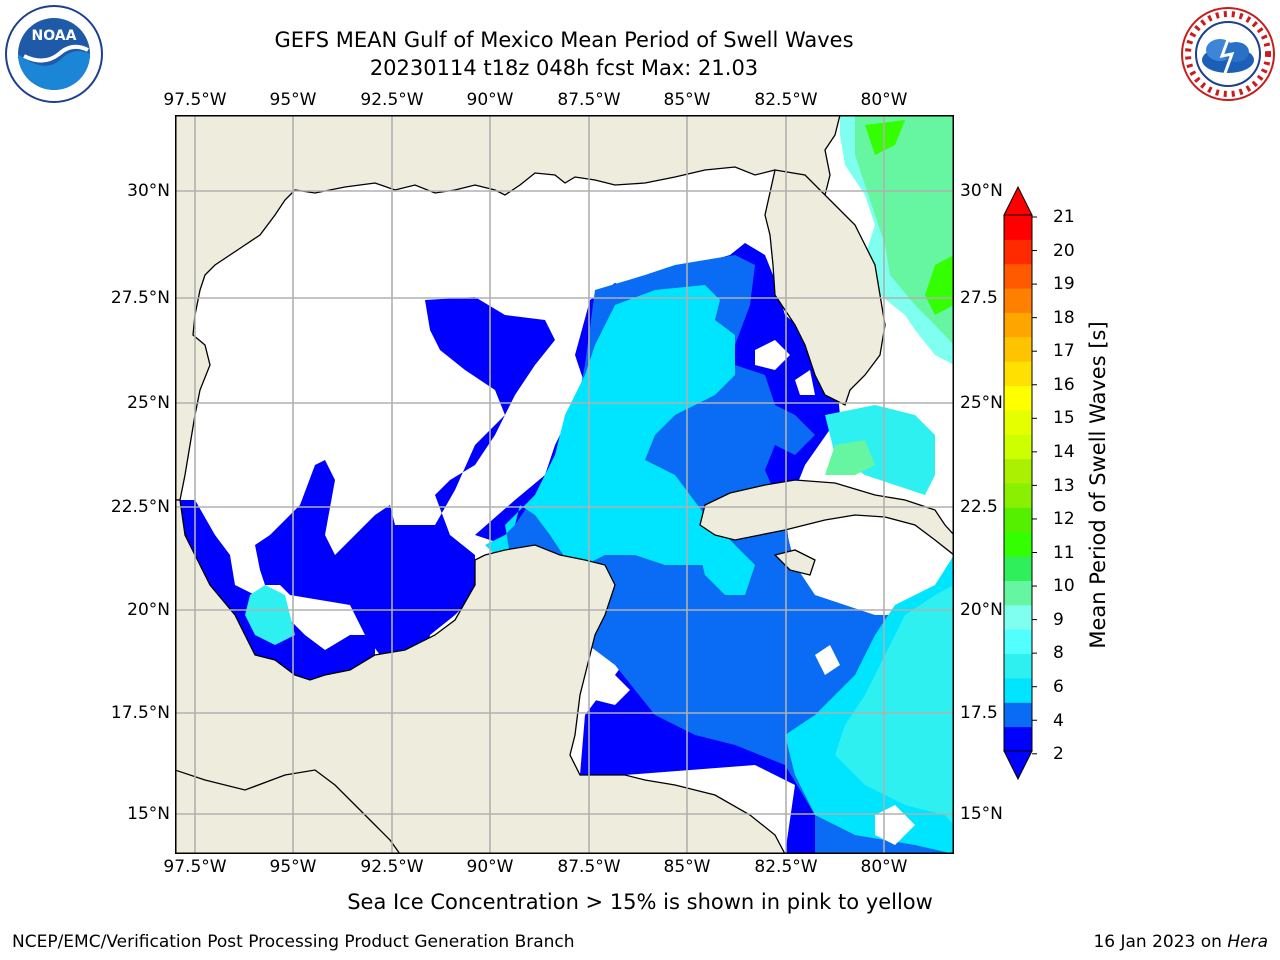  Describe the element at coordinates (981, 814) in the screenshot. I see `lat-label-right: 15°N` at that location.